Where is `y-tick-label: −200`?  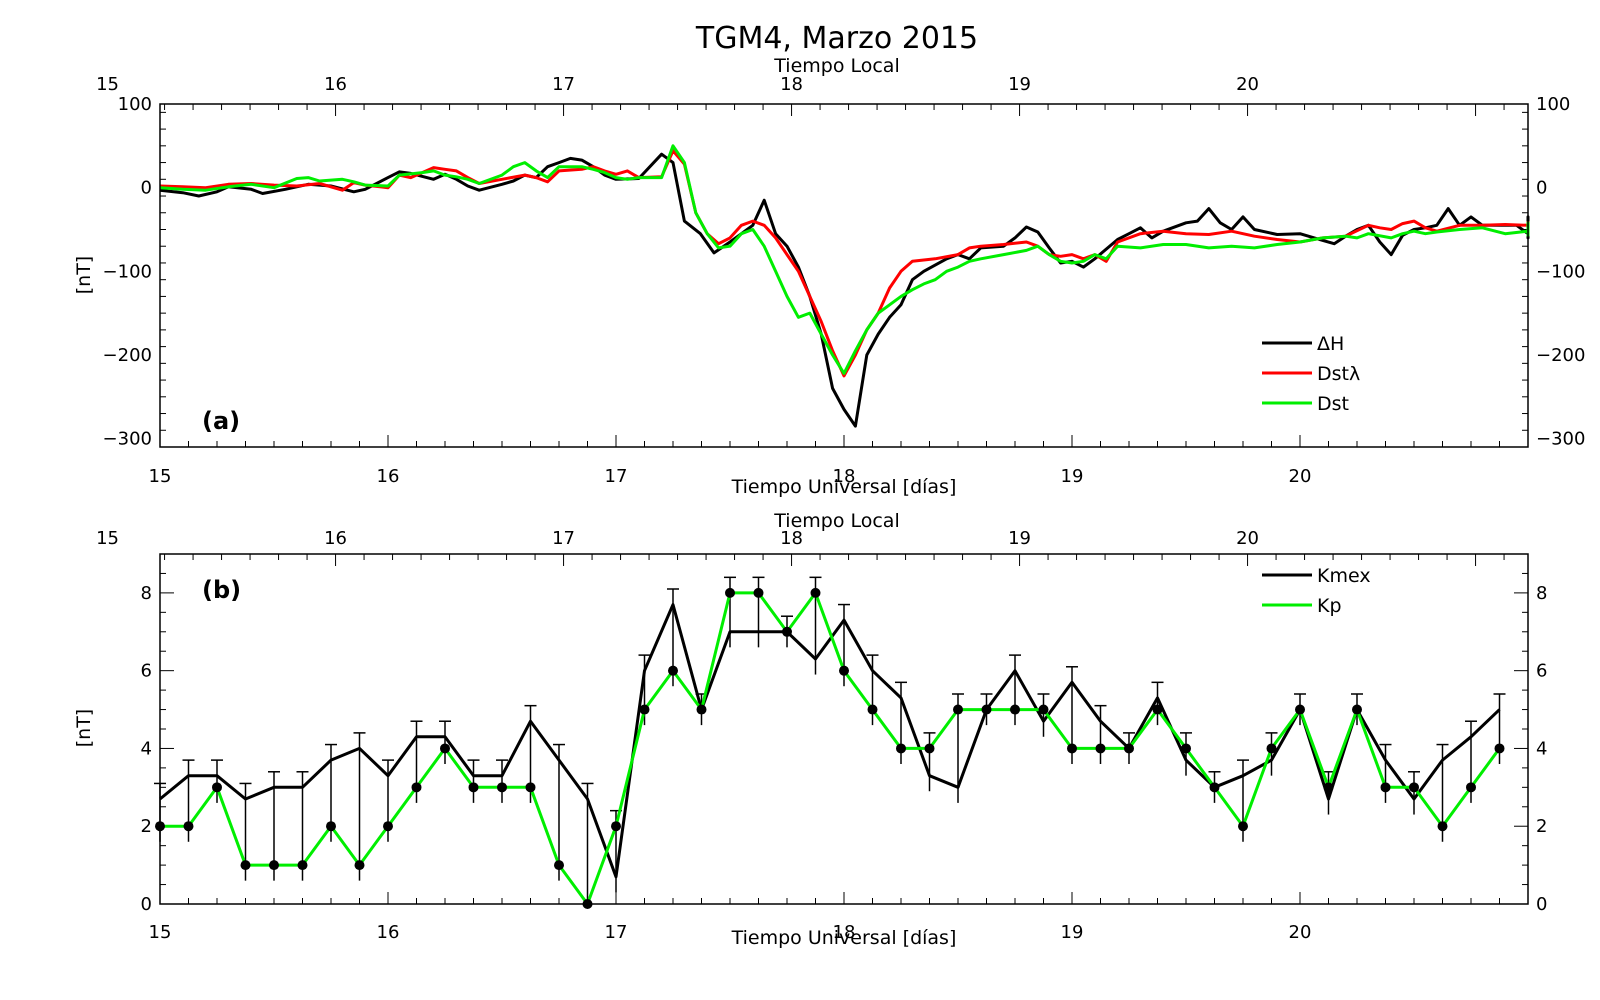
y-tick-label: −200 is located at coordinates (127, 355).